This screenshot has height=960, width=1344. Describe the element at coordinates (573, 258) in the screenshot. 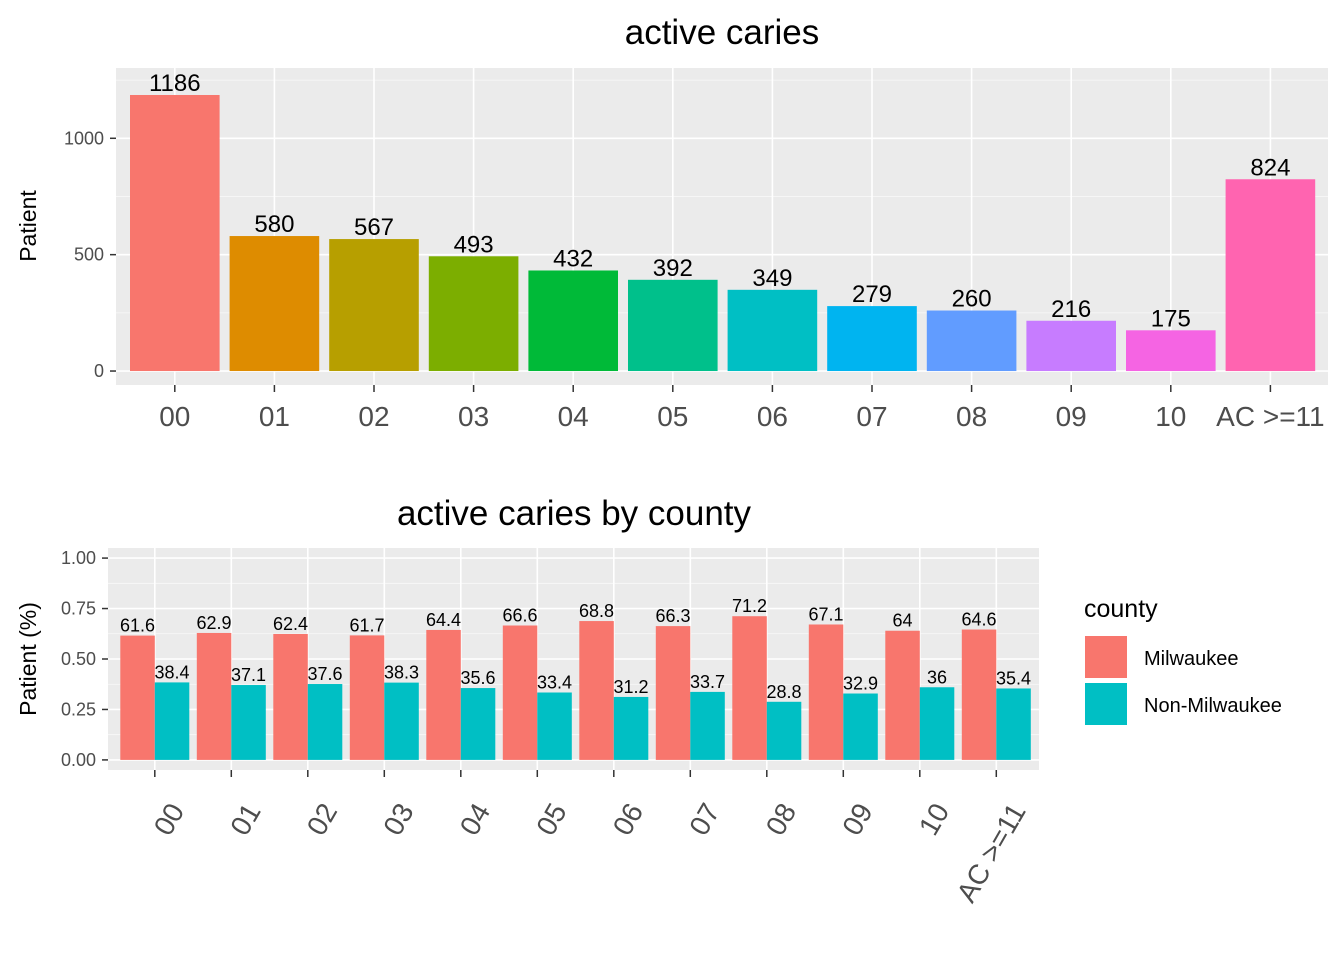

I see `data-label: 432` at that location.